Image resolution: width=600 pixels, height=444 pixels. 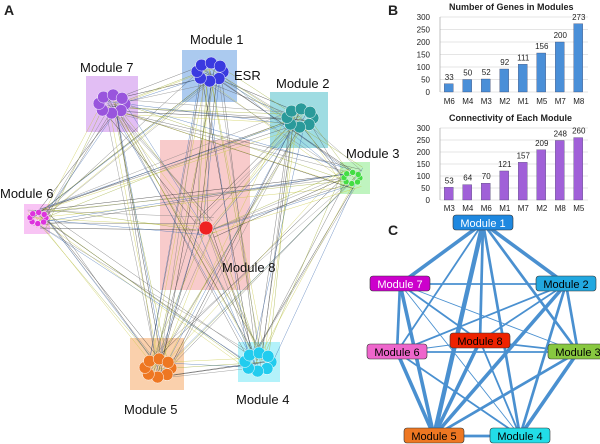 I want to click on panel-label-b: B, so click(x=393, y=10).